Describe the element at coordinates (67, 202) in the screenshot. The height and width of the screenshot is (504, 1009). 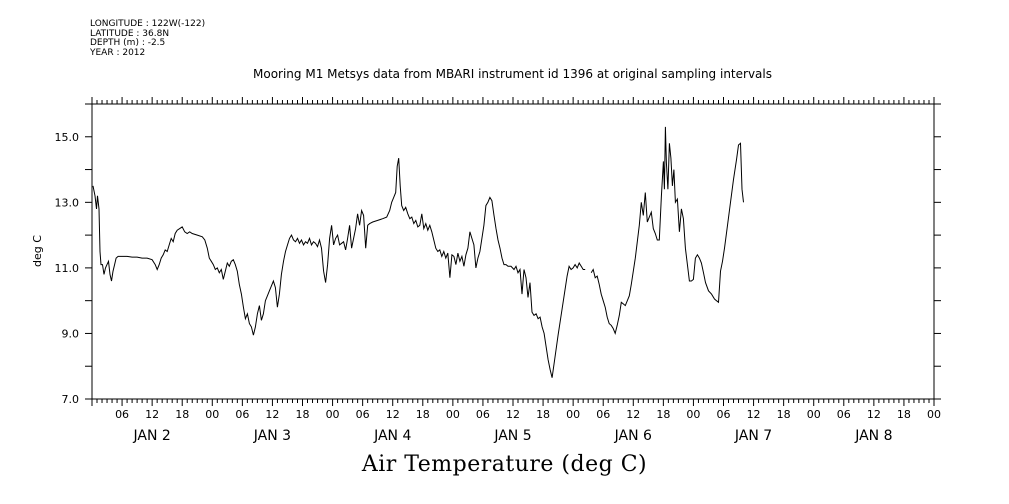
I see `y-tick-label: 13.0` at that location.